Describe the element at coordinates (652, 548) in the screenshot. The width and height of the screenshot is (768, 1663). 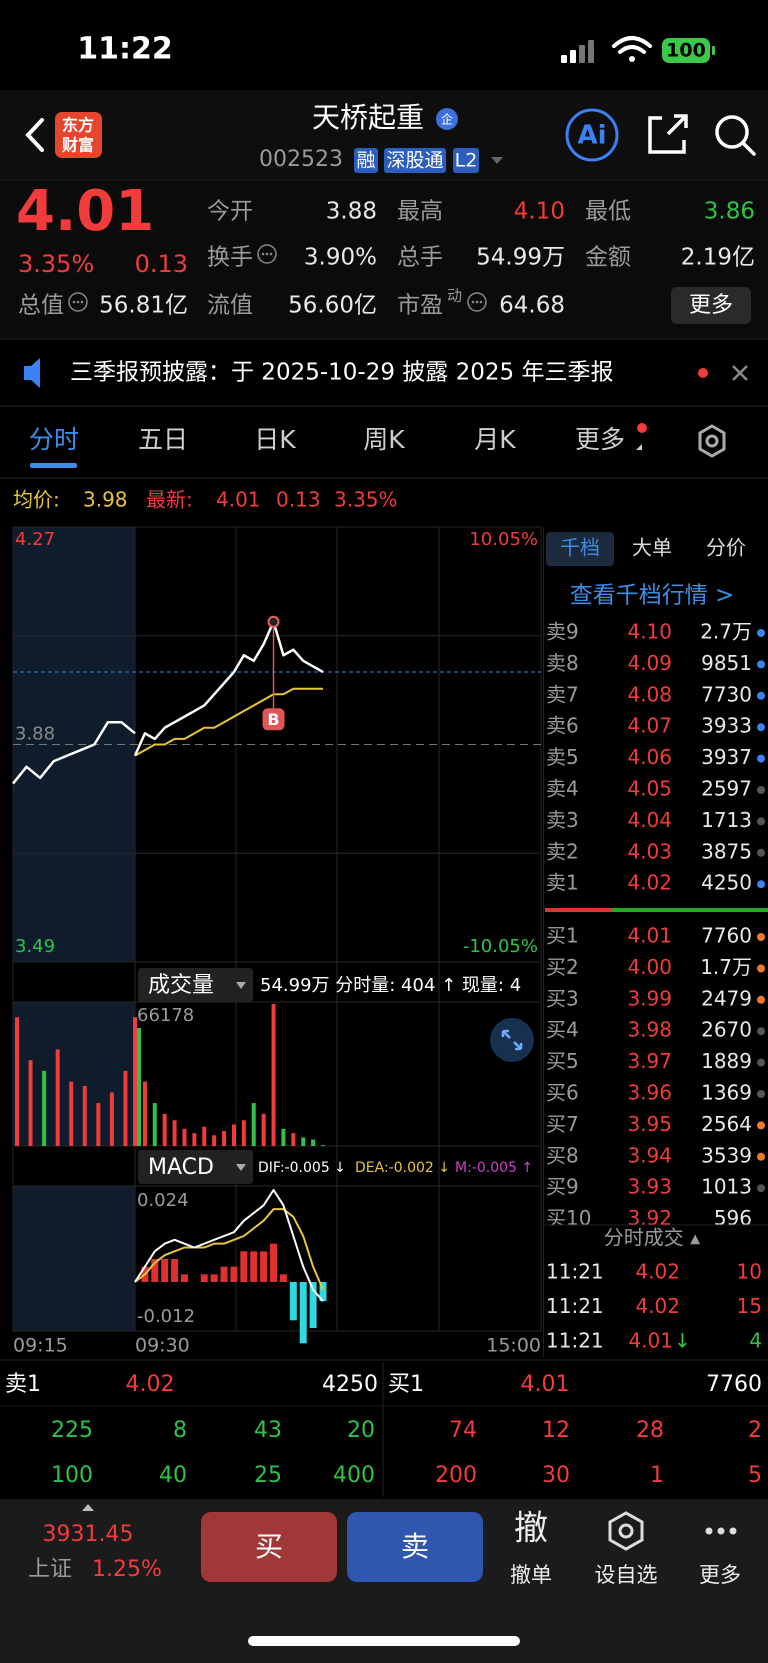
I see `depth-tab: 大单` at that location.